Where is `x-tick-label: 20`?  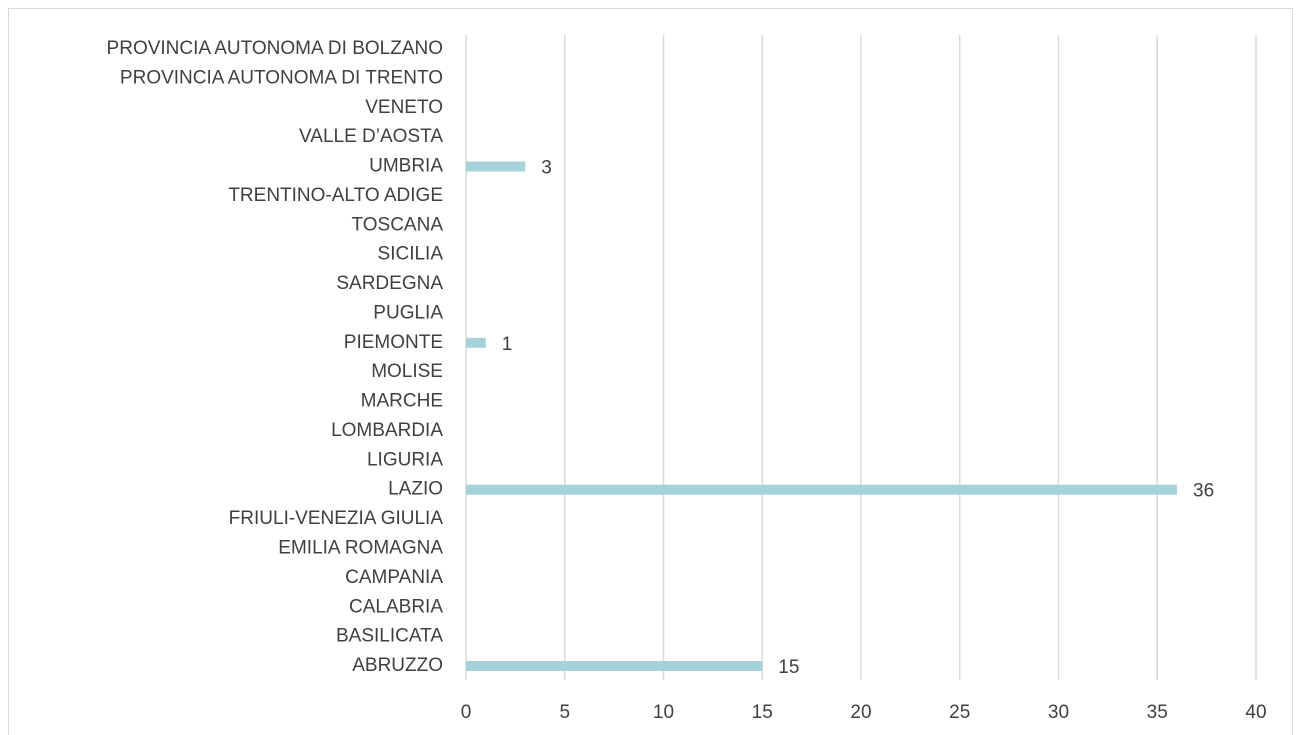
x-tick-label: 20 is located at coordinates (860, 712).